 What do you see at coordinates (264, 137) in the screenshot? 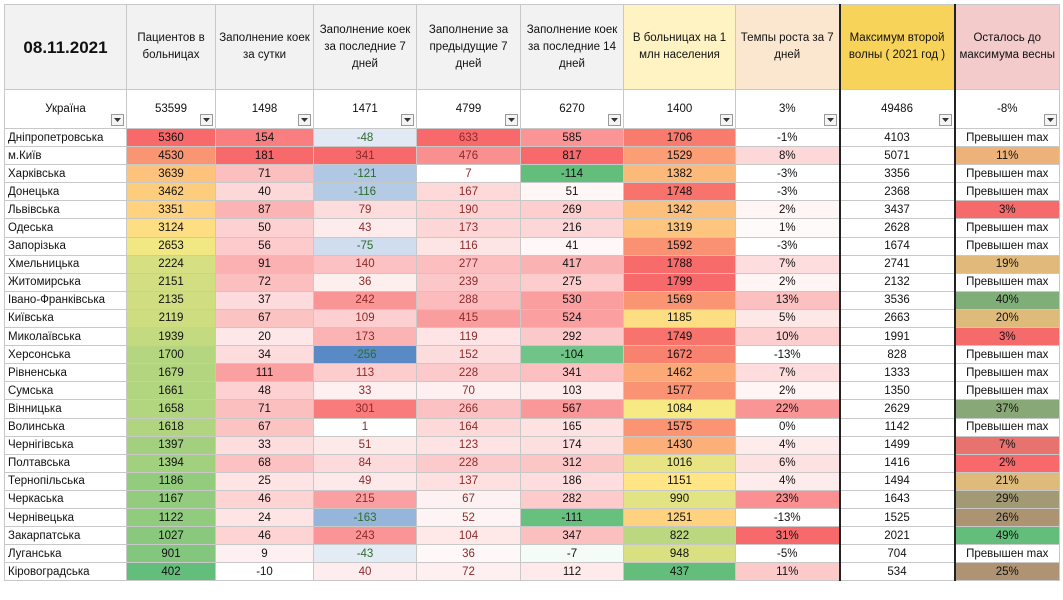
I see `data-cell: 154` at bounding box center [264, 137].